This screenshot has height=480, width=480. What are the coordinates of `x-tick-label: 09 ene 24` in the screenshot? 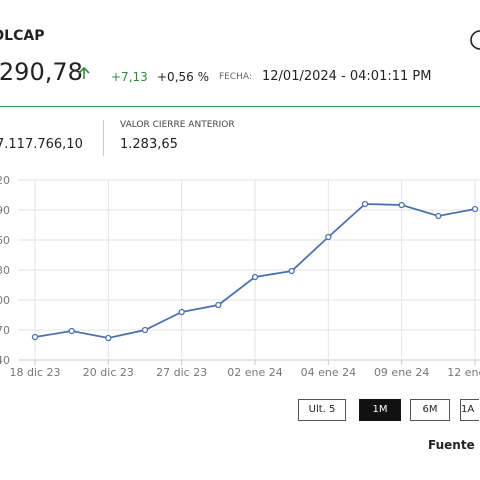 It's located at (402, 372).